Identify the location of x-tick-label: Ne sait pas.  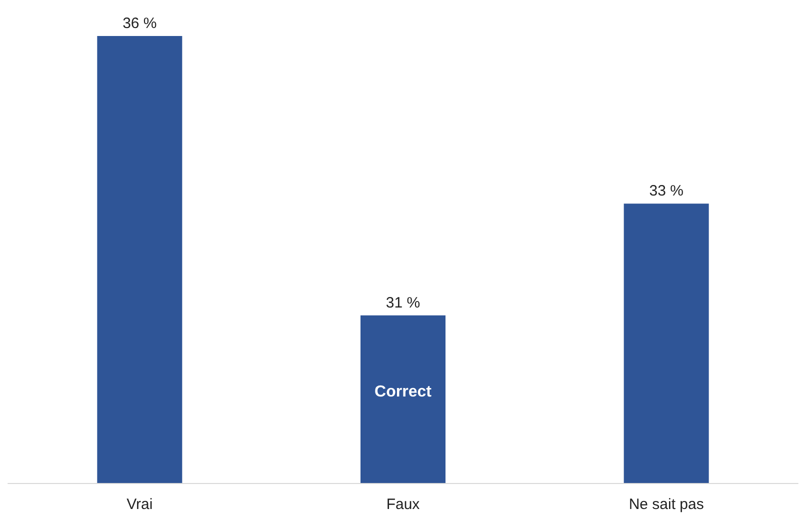
(666, 504).